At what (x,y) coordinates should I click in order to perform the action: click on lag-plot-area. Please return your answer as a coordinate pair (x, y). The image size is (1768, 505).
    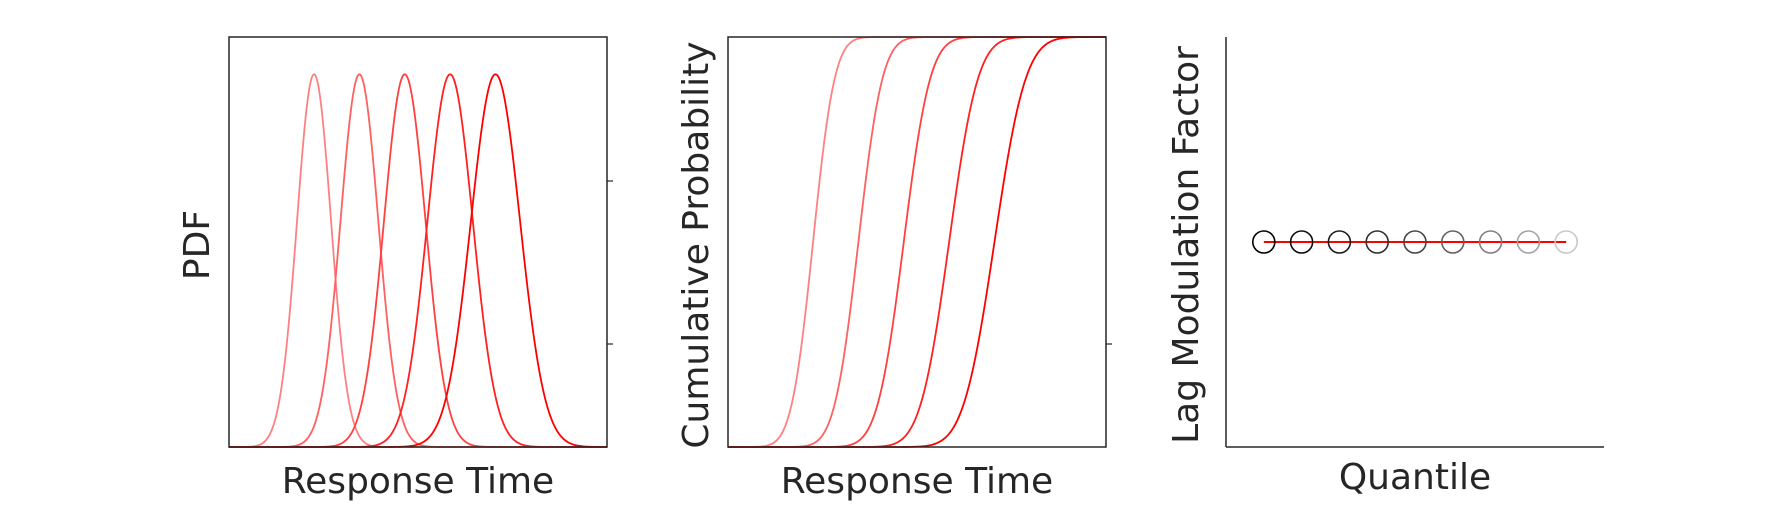
    Looking at the image, I should click on (1415, 242).